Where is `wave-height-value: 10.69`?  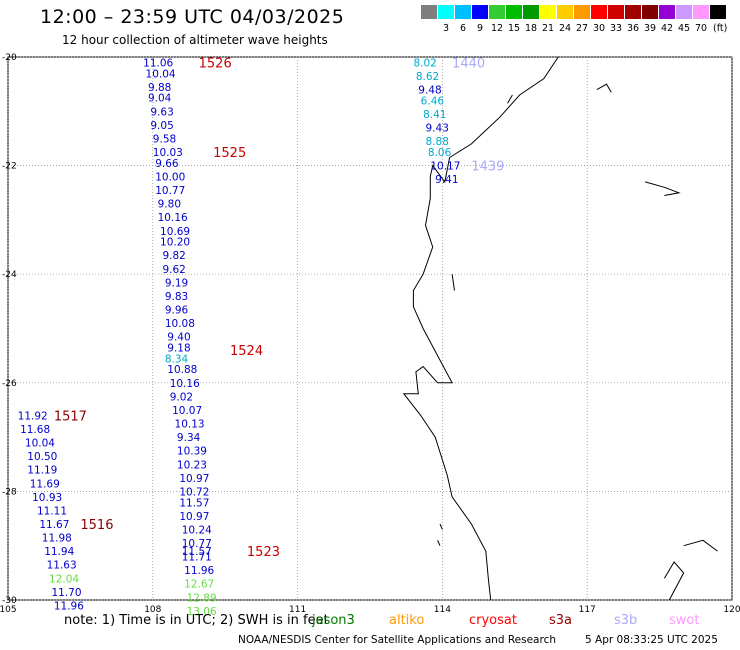
wave-height-value: 10.69 is located at coordinates (175, 232).